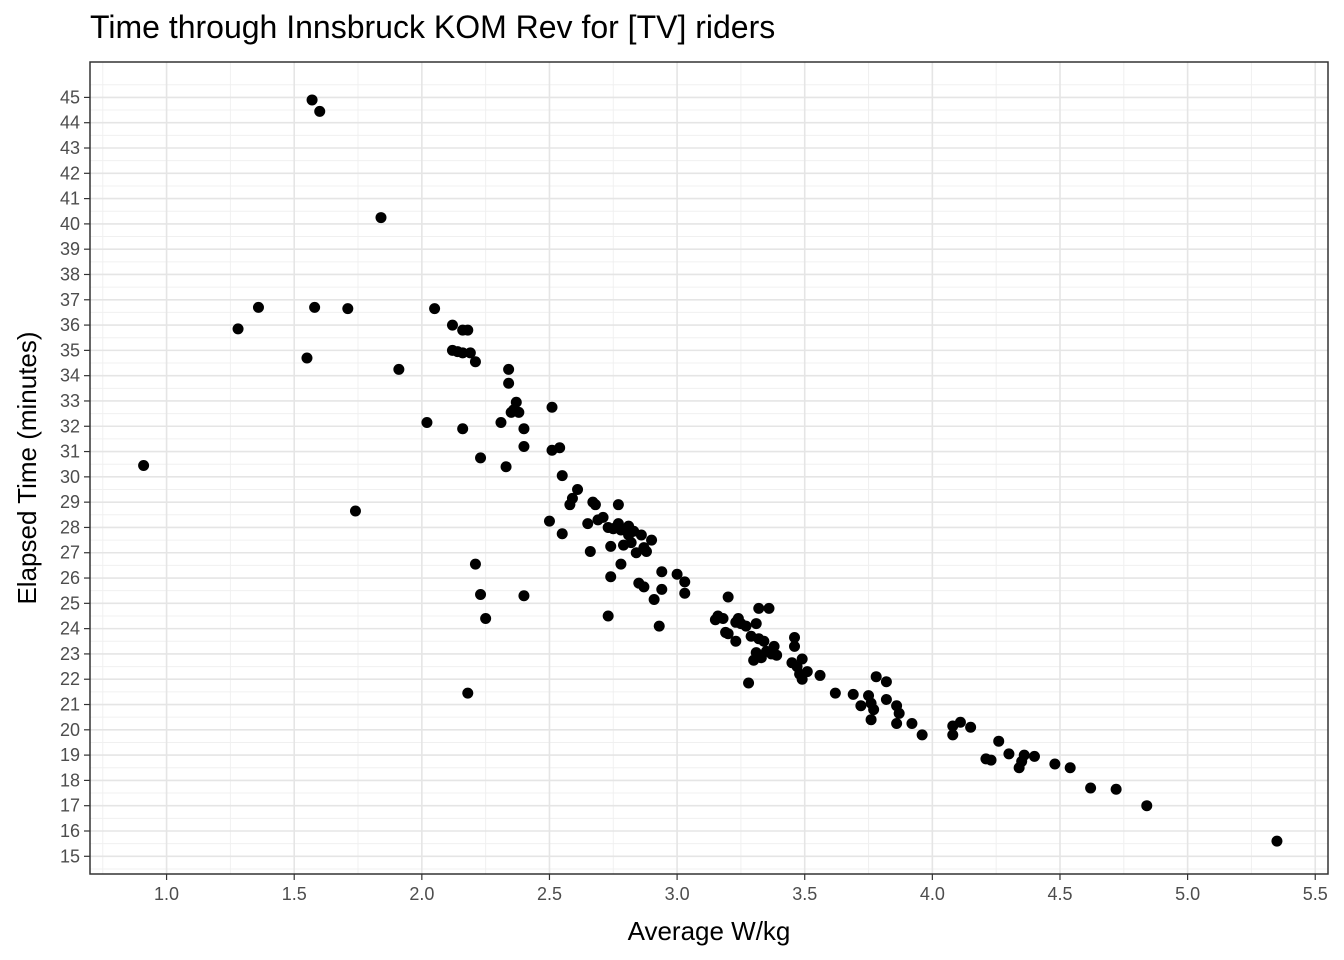 This screenshot has width=1344, height=960. Describe the element at coordinates (677, 894) in the screenshot. I see `x-tick-label: 3.0` at that location.